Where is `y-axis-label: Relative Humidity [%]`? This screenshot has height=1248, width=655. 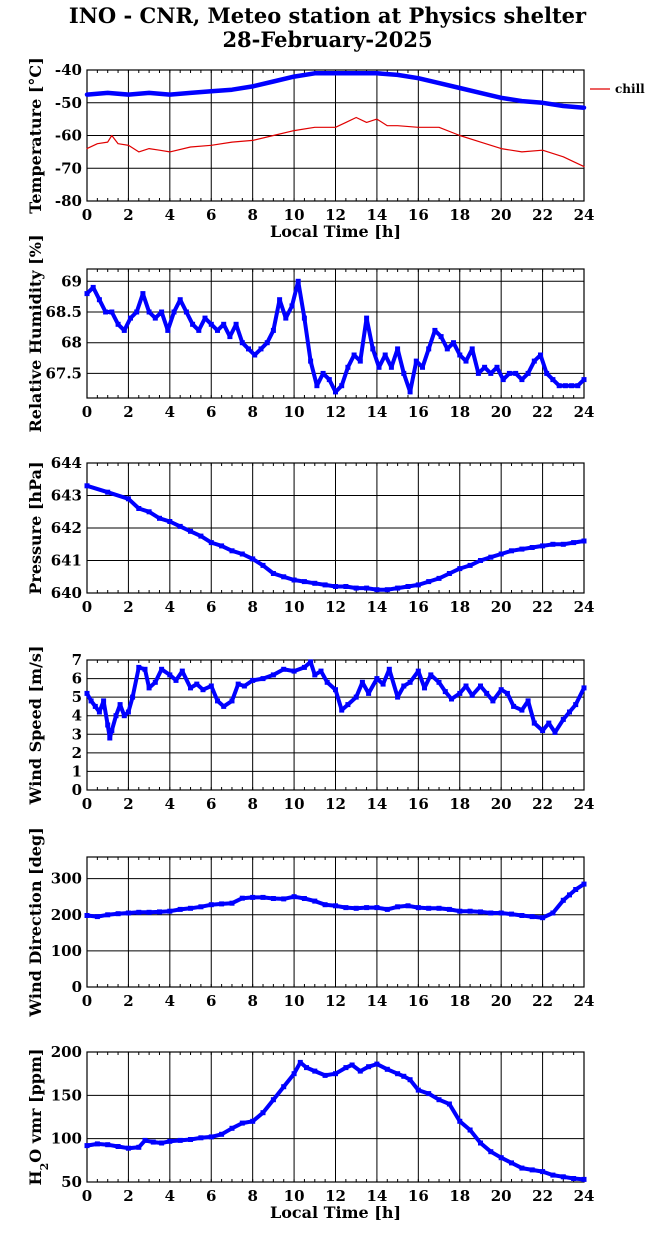
y-axis-label: Relative Humidity [%] is located at coordinates (35, 333).